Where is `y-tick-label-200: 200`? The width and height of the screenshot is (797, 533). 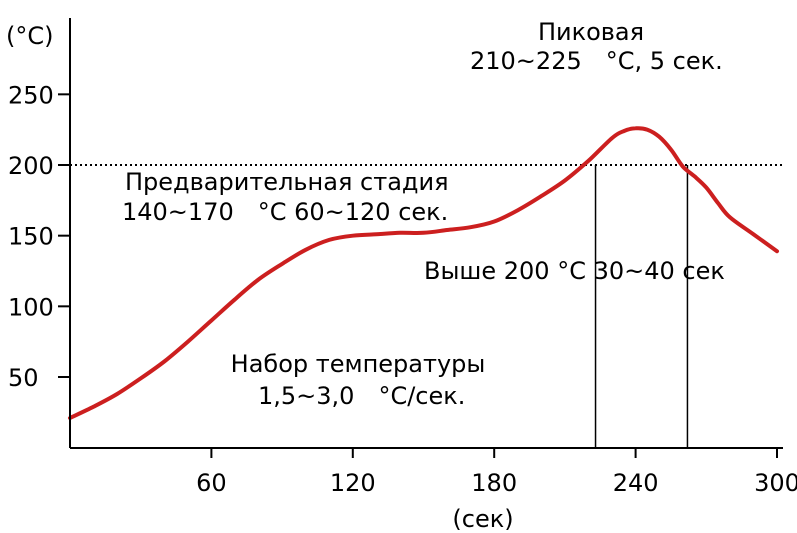
y-tick-label-200: 200 is located at coordinates (31, 166).